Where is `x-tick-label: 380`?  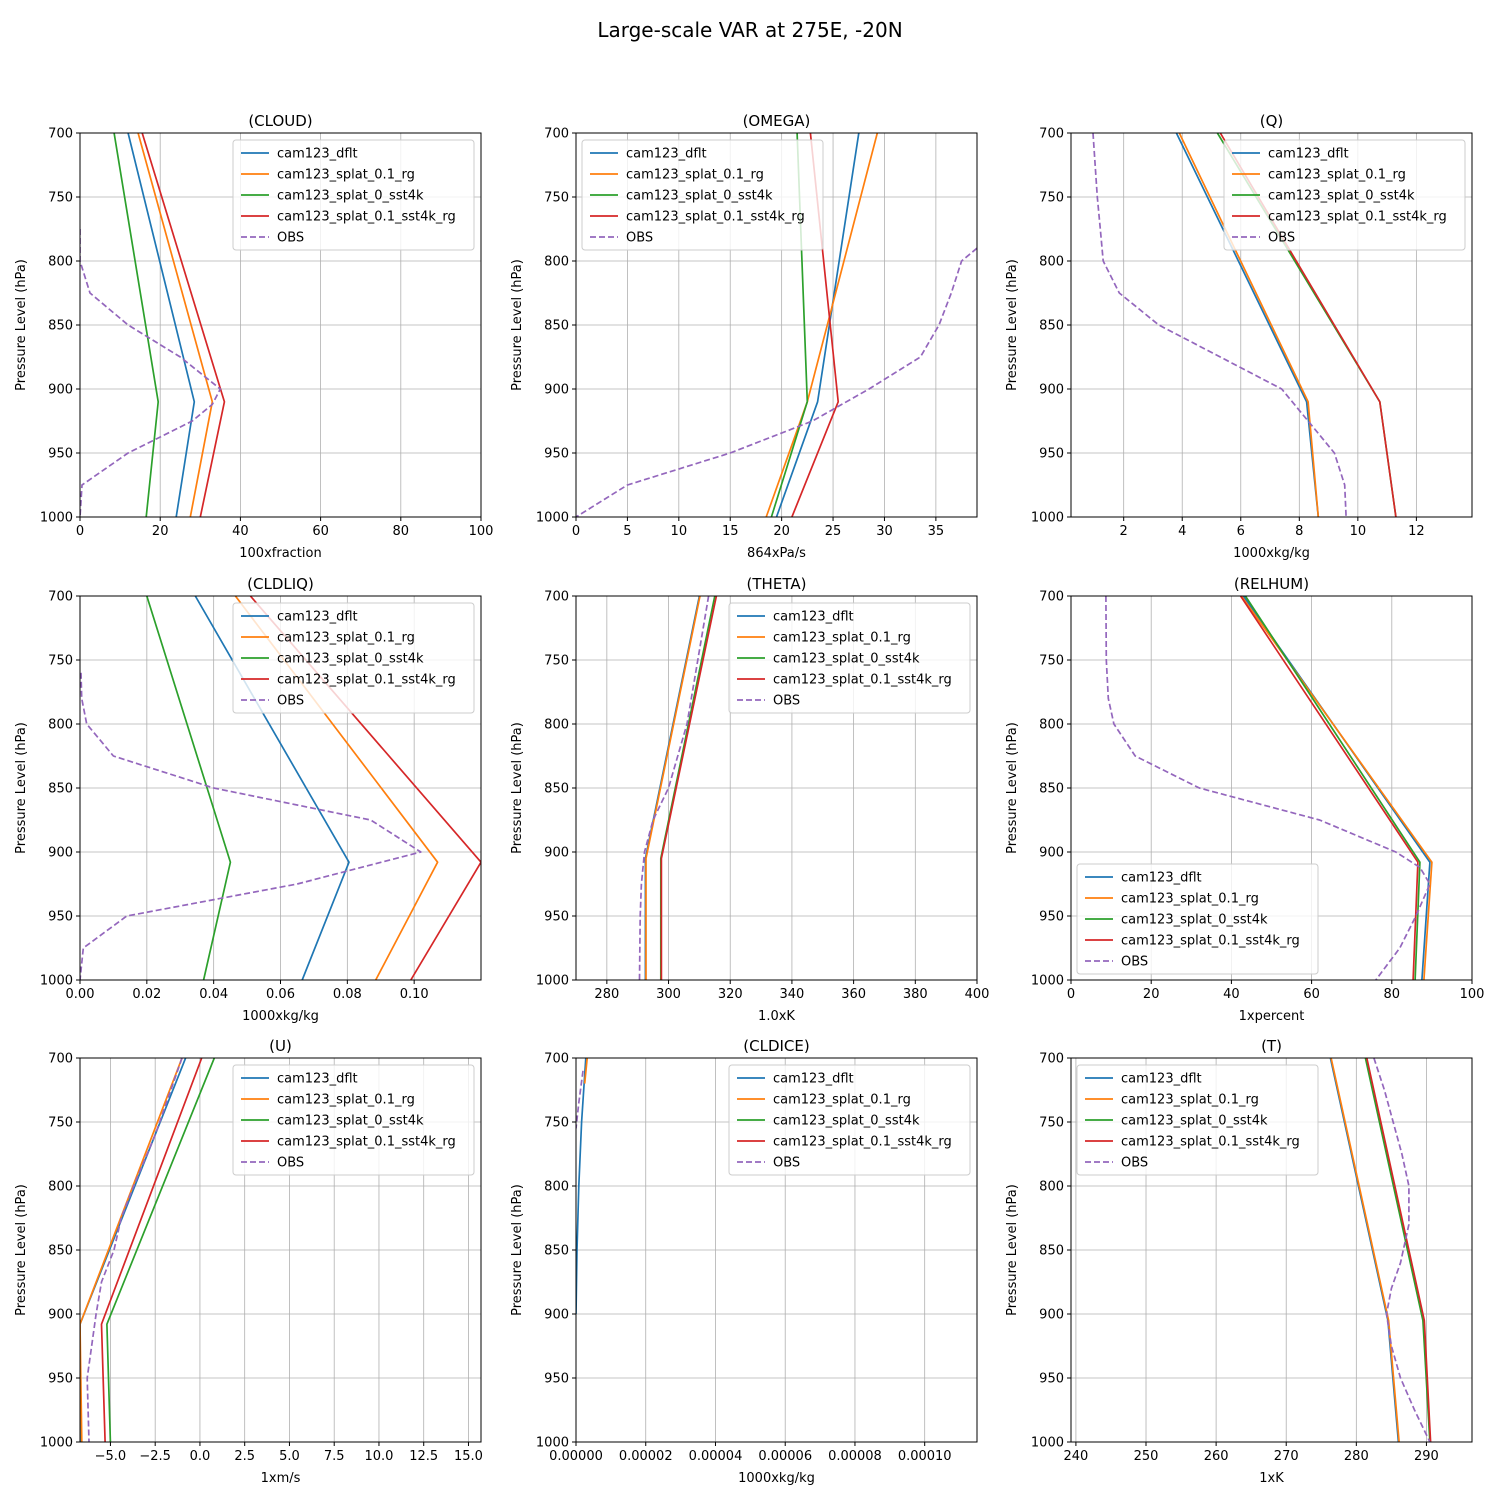 x-tick-label: 380 is located at coordinates (915, 994).